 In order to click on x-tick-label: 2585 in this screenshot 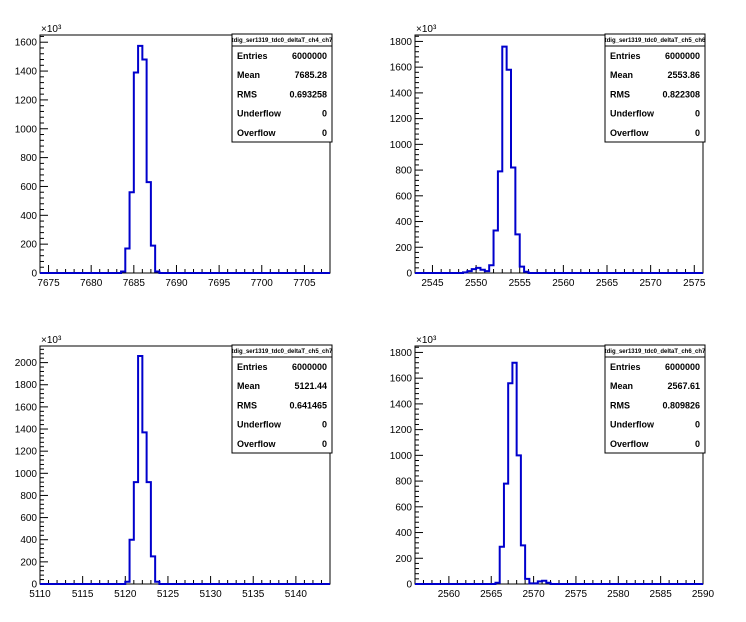, I will do `click(661, 594)`.